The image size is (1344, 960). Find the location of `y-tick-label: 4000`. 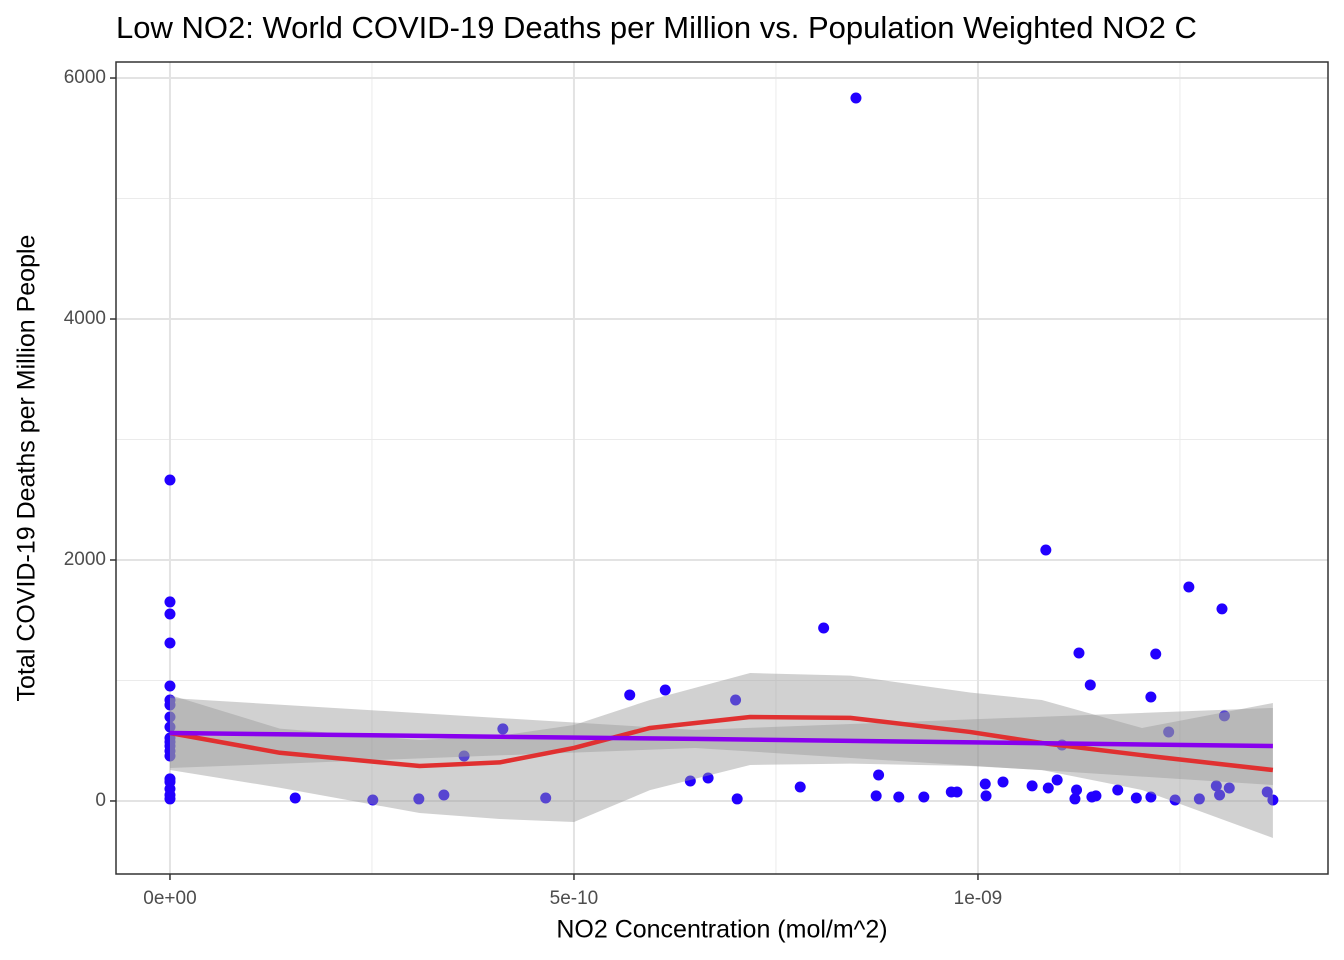

y-tick-label: 4000 is located at coordinates (85, 318).